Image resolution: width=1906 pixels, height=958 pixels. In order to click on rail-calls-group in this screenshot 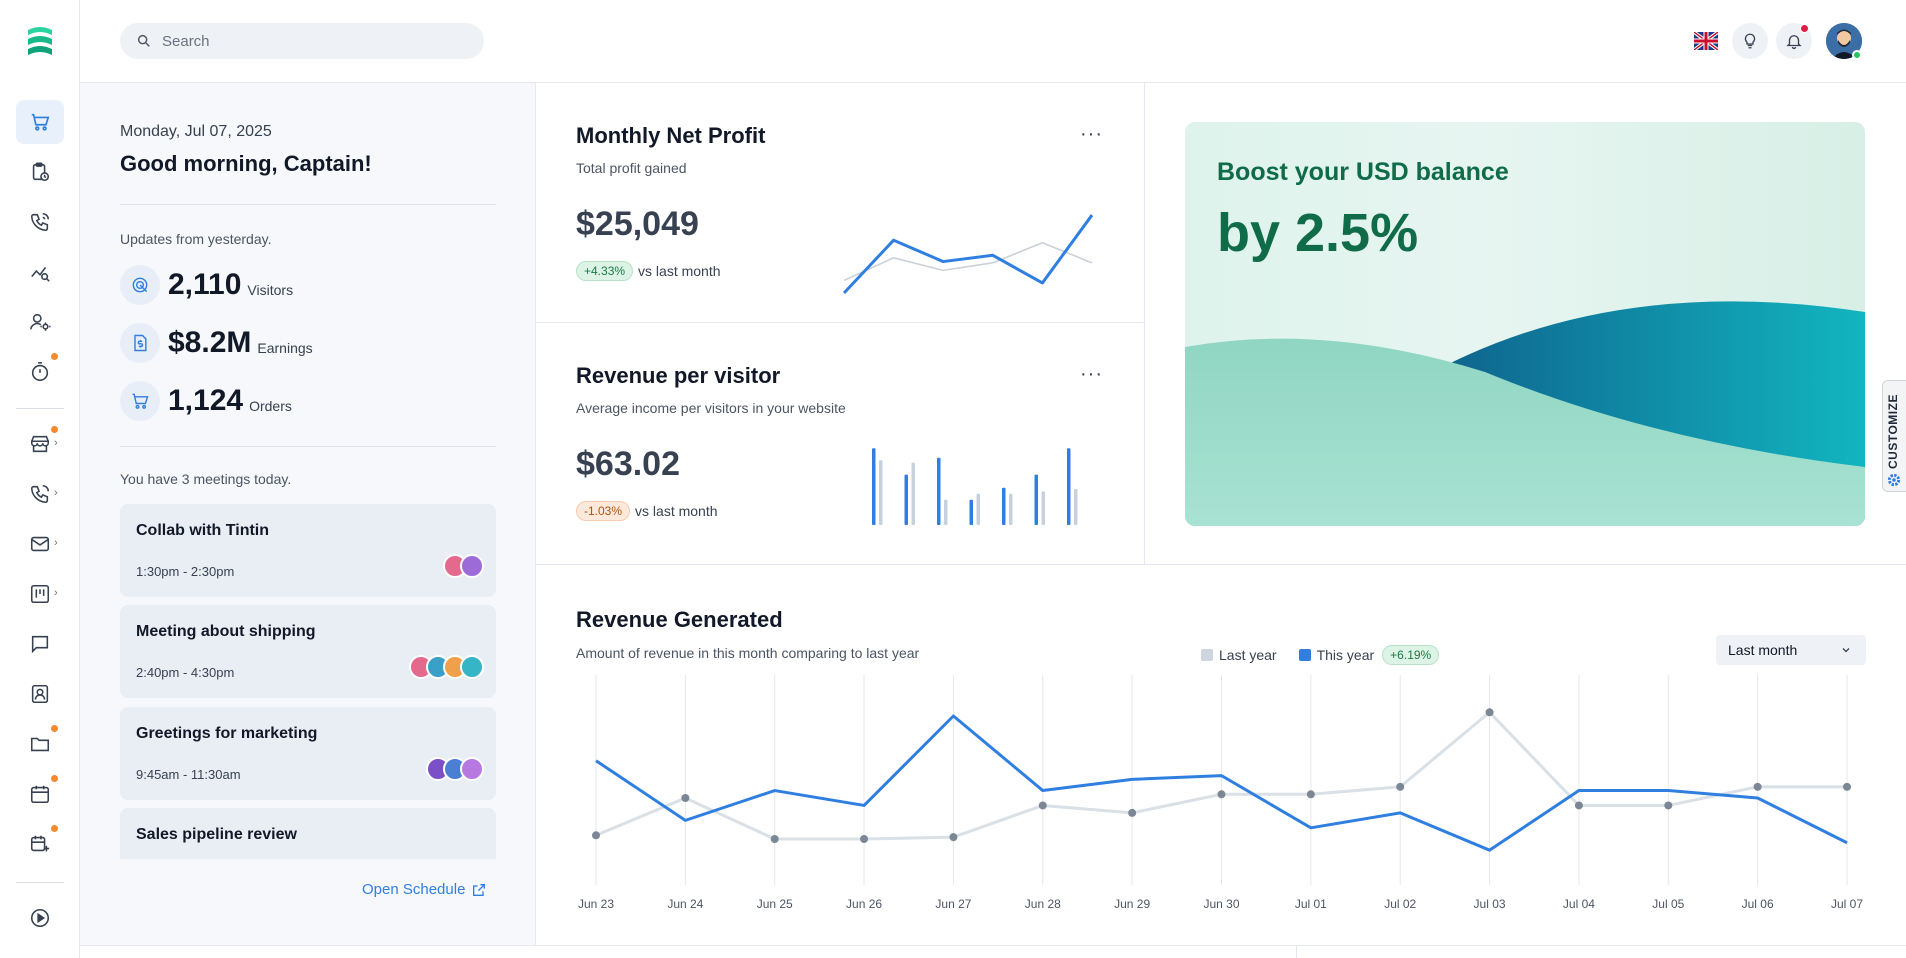, I will do `click(40, 494)`.